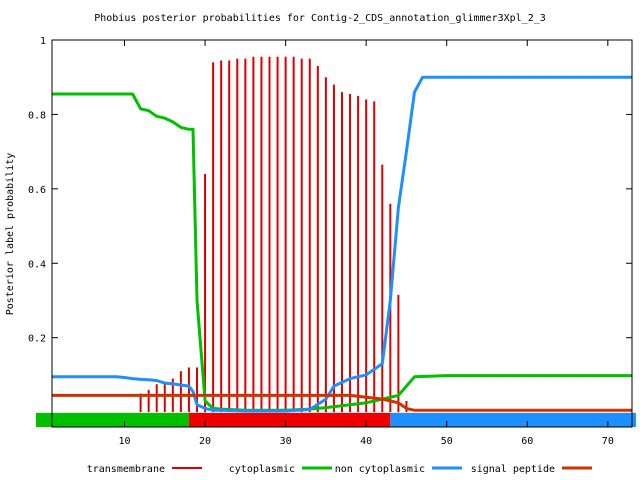  What do you see at coordinates (366, 441) in the screenshot?
I see `x-tick-label: 40` at bounding box center [366, 441].